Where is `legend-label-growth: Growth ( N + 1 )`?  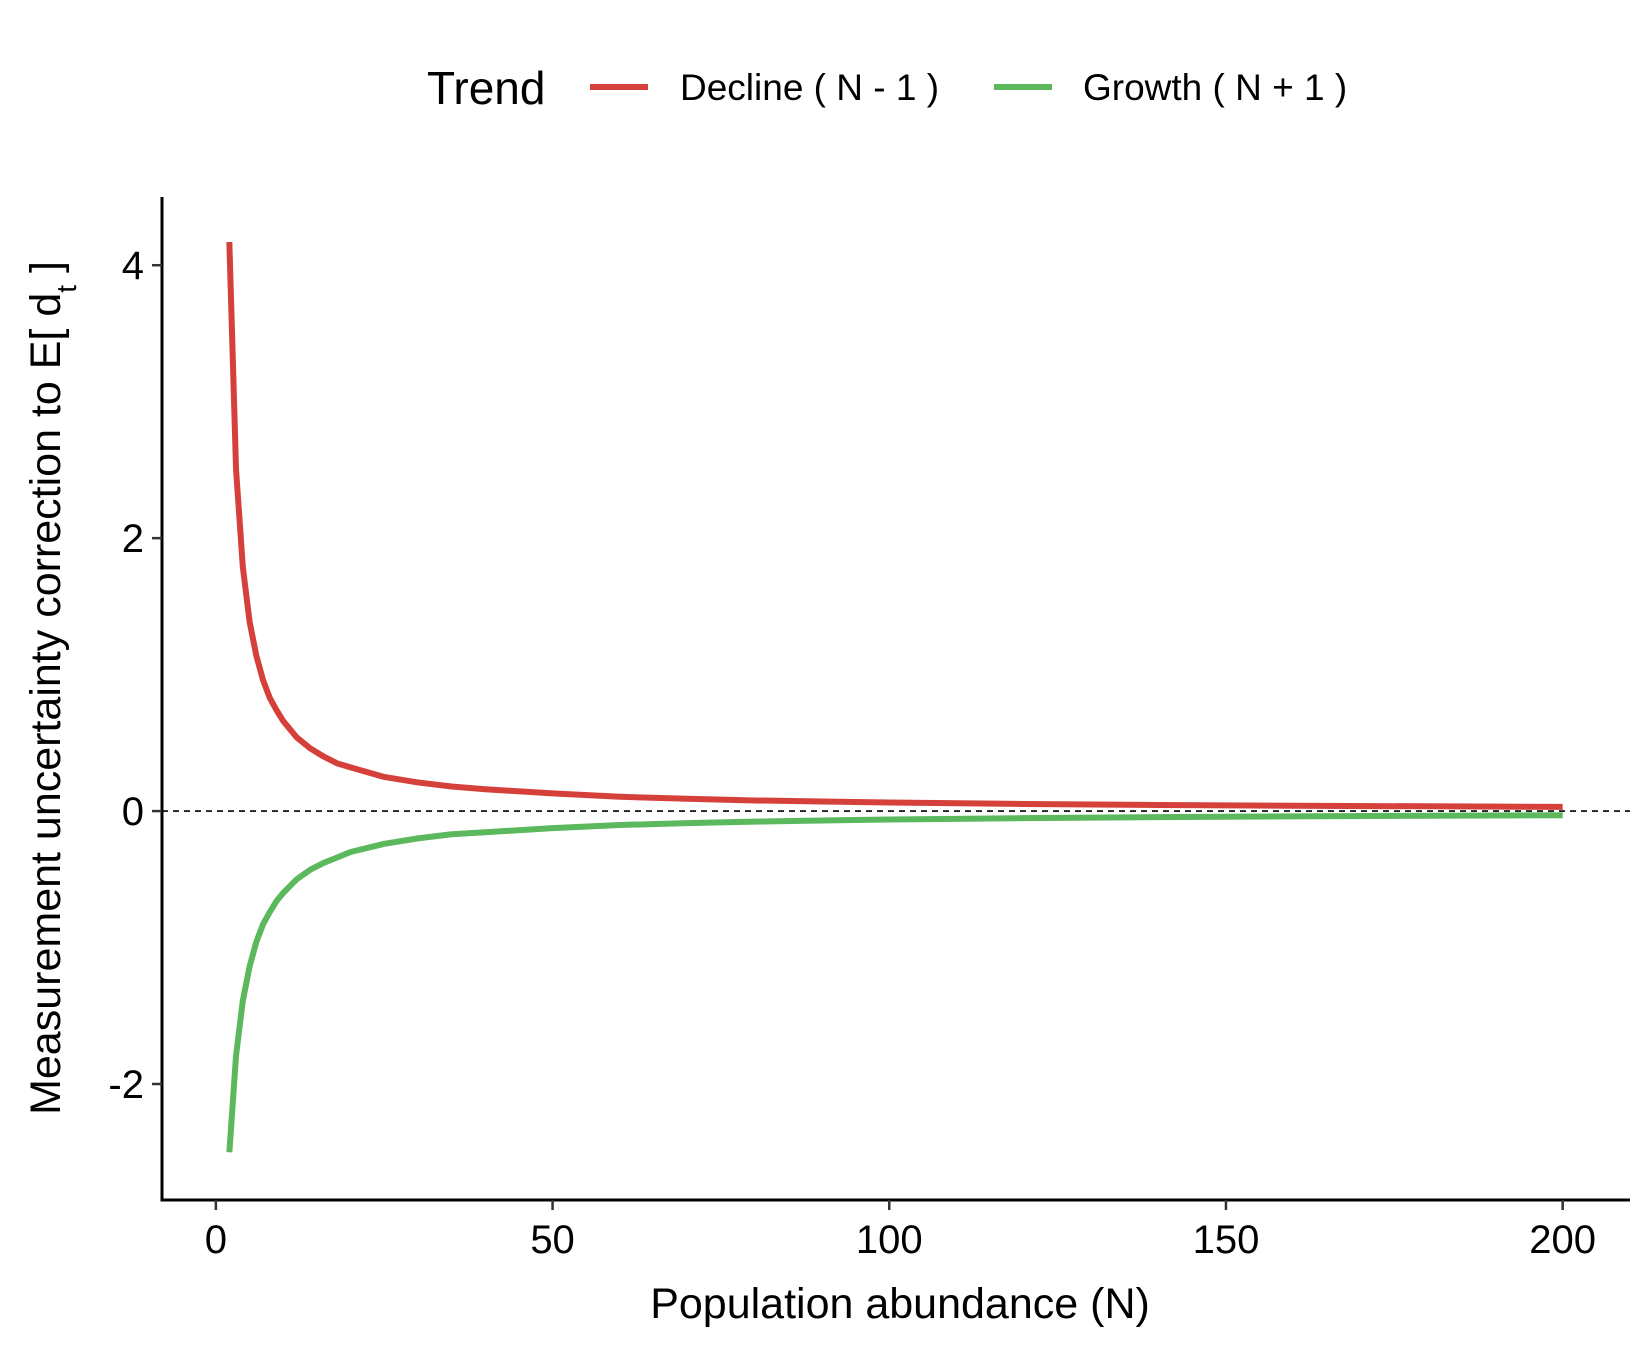 legend-label-growth: Growth ( N + 1 ) is located at coordinates (1215, 87).